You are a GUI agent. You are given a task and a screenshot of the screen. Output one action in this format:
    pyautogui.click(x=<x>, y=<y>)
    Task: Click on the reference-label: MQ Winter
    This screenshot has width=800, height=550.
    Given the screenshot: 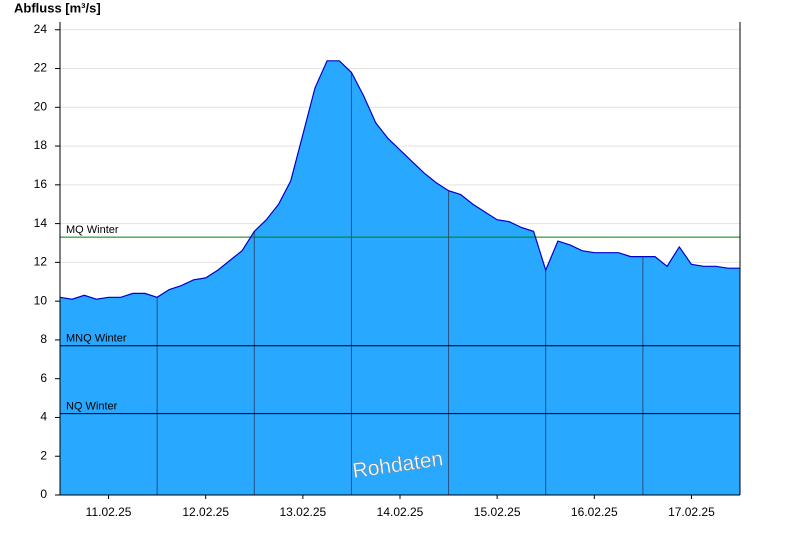 What is the action you would take?
    pyautogui.click(x=92, y=230)
    